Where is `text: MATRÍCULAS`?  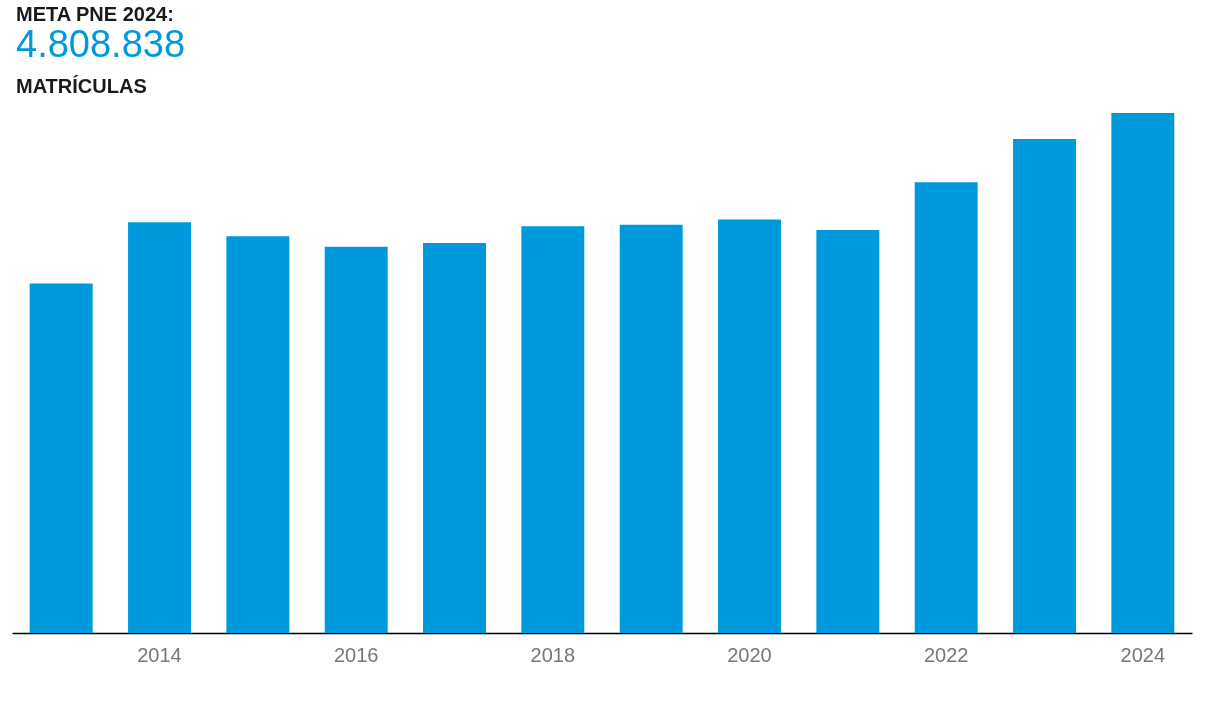
text: MATRÍCULAS is located at coordinates (81, 86).